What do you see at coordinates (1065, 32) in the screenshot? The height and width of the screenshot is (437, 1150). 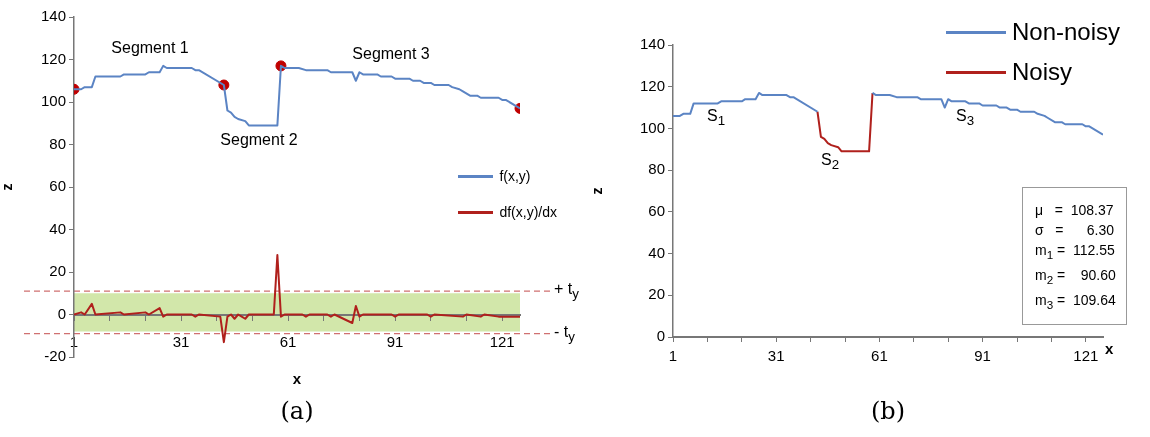 I see `legend-label: Non-noisy` at bounding box center [1065, 32].